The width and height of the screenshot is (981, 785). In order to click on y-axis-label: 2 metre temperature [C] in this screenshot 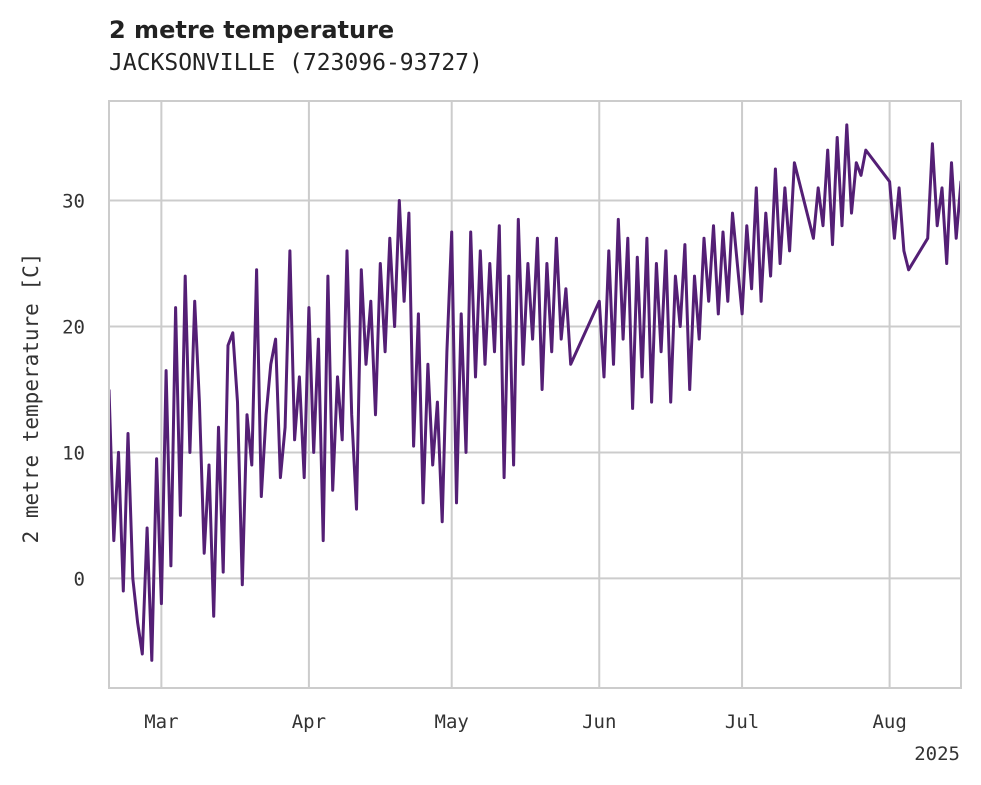, I will do `click(31, 398)`.